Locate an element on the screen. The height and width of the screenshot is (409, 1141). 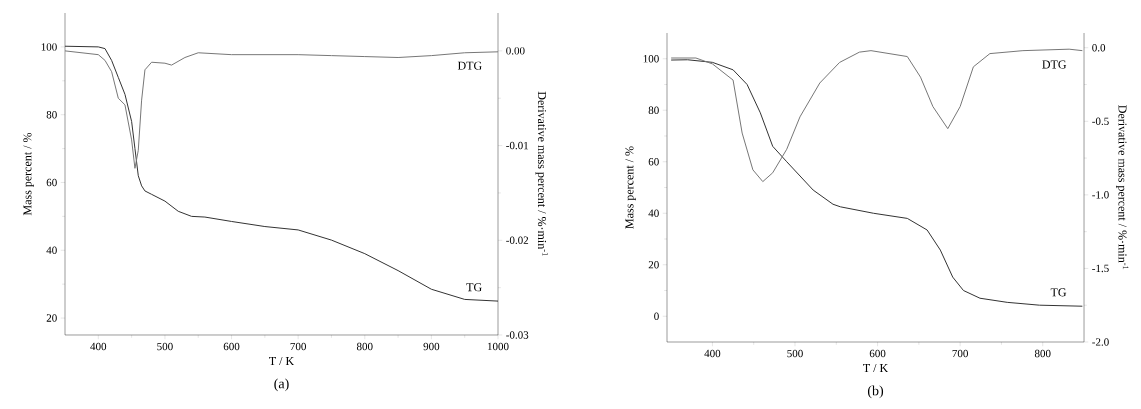
y2-tick-label: 0.0 is located at coordinates (1099, 47).